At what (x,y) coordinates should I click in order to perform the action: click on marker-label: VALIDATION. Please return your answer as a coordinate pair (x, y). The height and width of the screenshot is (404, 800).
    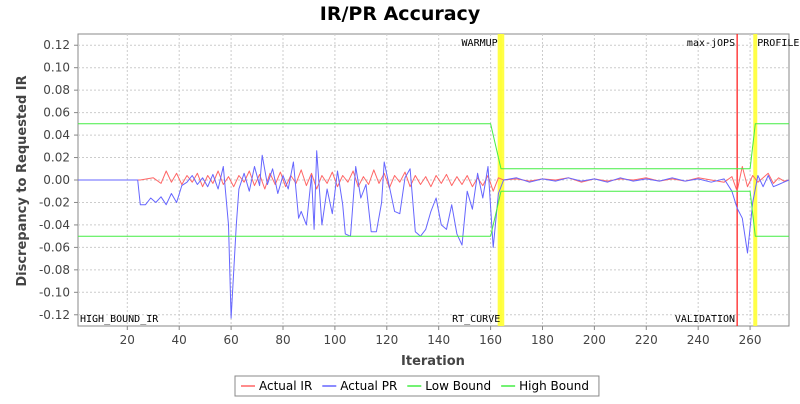
    Looking at the image, I should click on (705, 319).